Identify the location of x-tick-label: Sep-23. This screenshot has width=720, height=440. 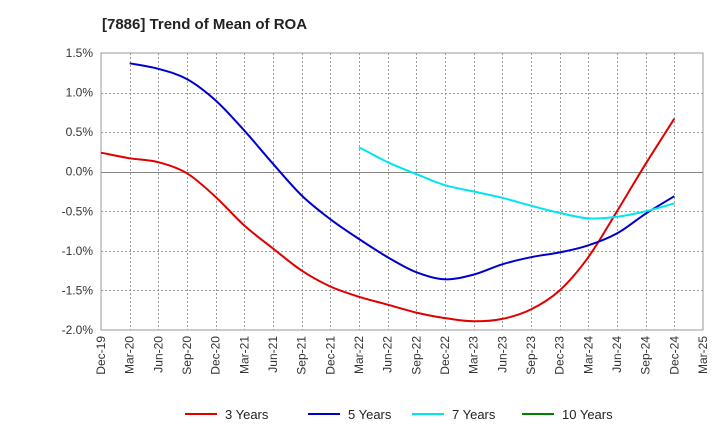
(531, 355).